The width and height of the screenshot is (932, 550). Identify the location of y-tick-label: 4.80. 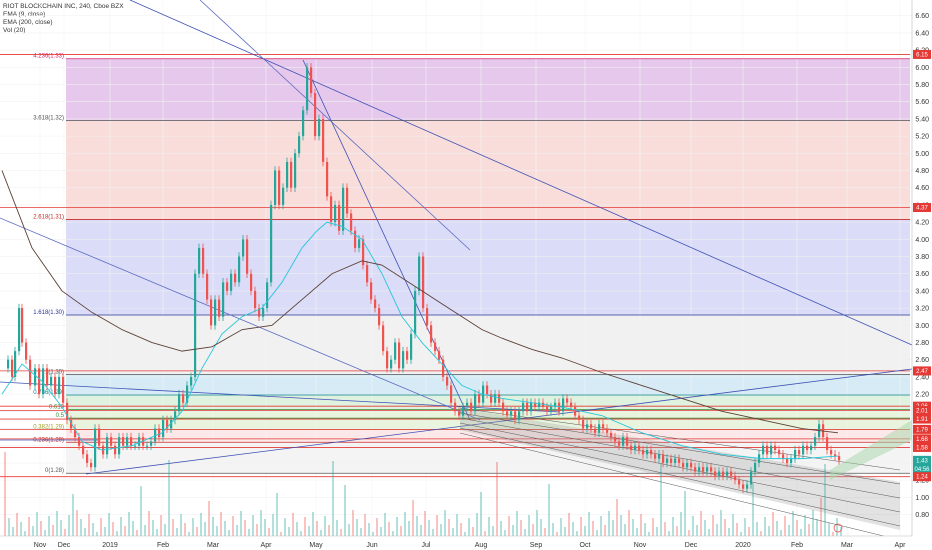
(922, 171).